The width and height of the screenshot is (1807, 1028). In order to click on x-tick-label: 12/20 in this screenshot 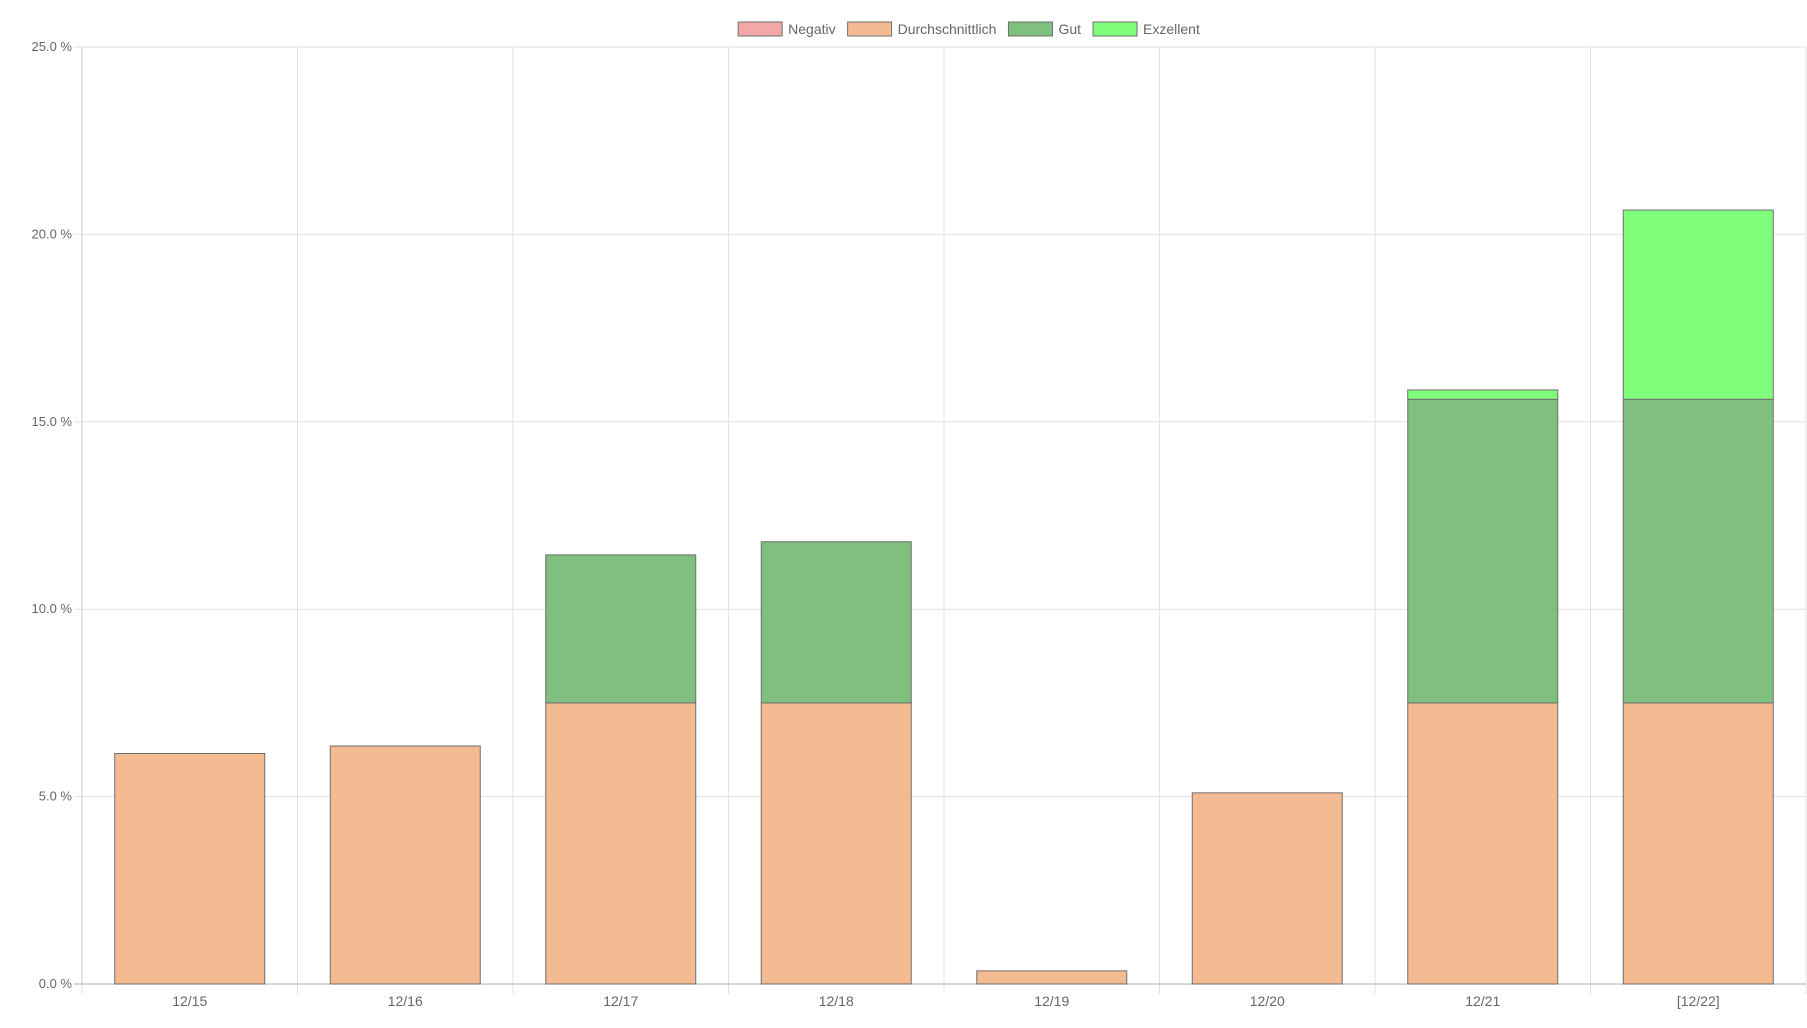, I will do `click(1267, 1001)`.